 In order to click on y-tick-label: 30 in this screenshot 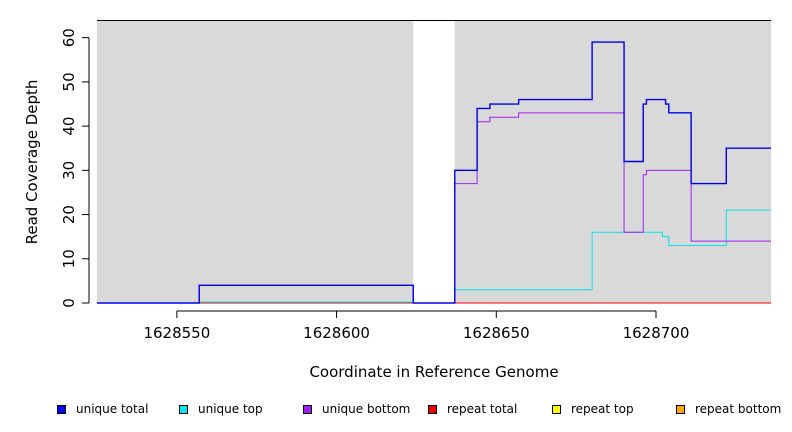, I will do `click(69, 170)`.